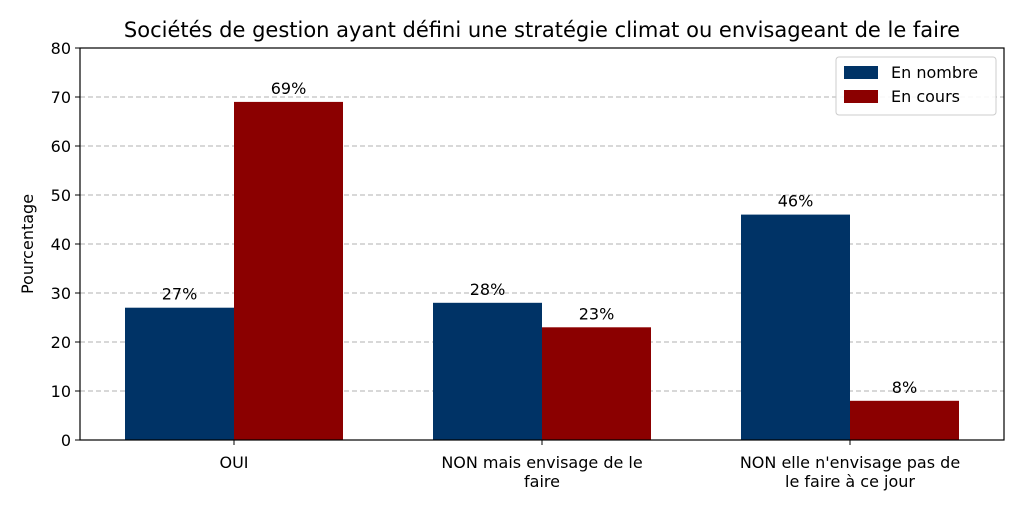 The image size is (1024, 512). What do you see at coordinates (61, 195) in the screenshot?
I see `y-tick-label: 50` at bounding box center [61, 195].